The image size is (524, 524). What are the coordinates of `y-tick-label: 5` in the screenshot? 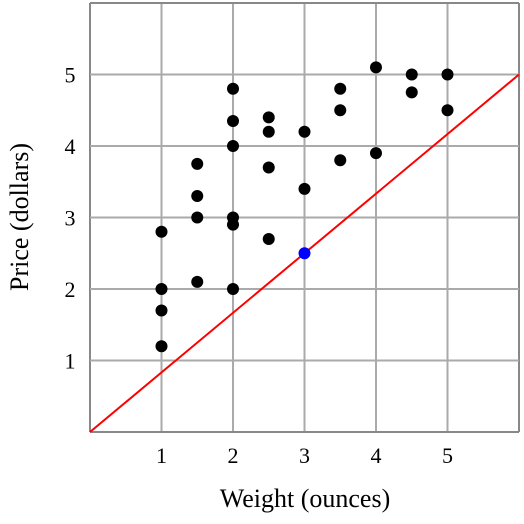 It's located at (70, 75).